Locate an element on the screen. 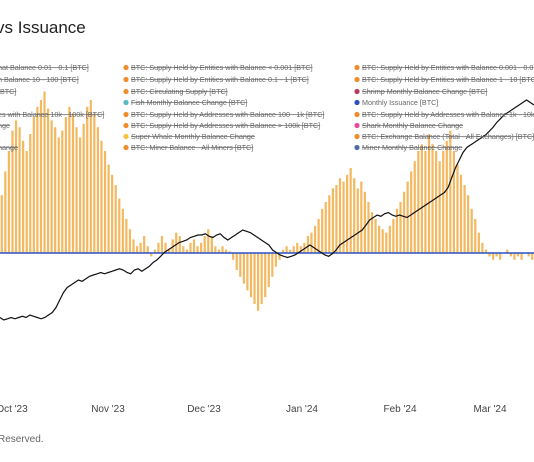 This screenshot has height=462, width=534. legend-item-8: Shrimp Monthly Balance Change [BTC] is located at coordinates (420, 91).